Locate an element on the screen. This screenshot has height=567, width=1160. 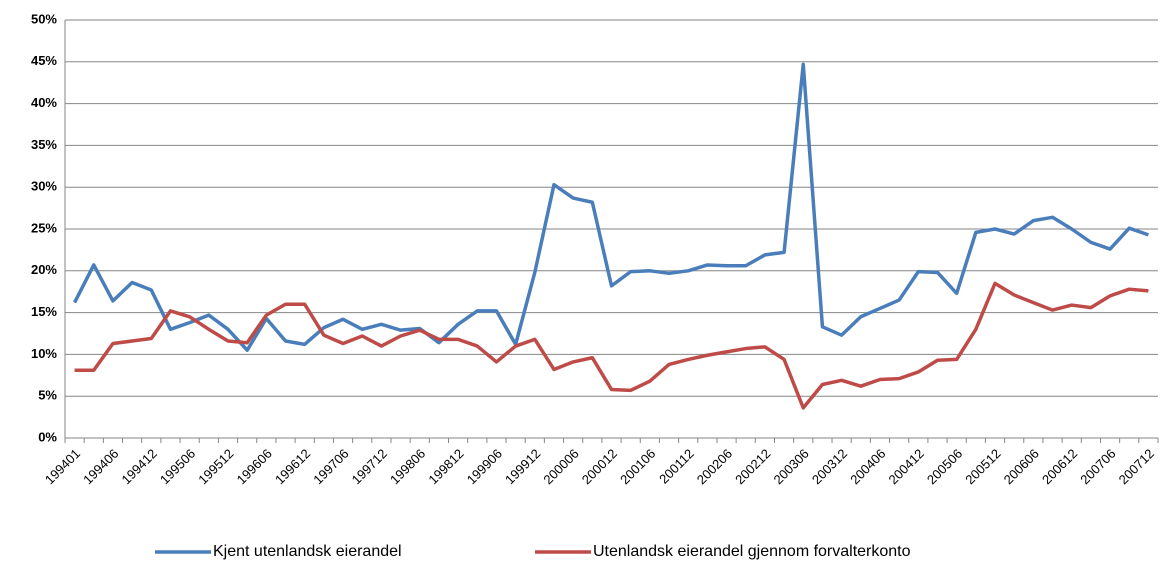
y-tick-label: 5% is located at coordinates (47, 395).